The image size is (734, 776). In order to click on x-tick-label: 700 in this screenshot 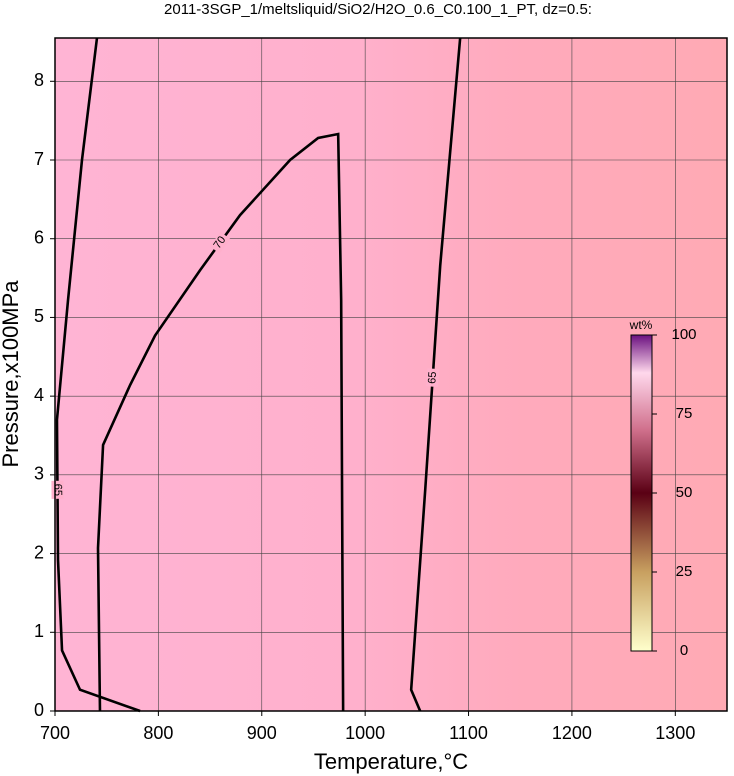, I will do `click(55, 733)`.